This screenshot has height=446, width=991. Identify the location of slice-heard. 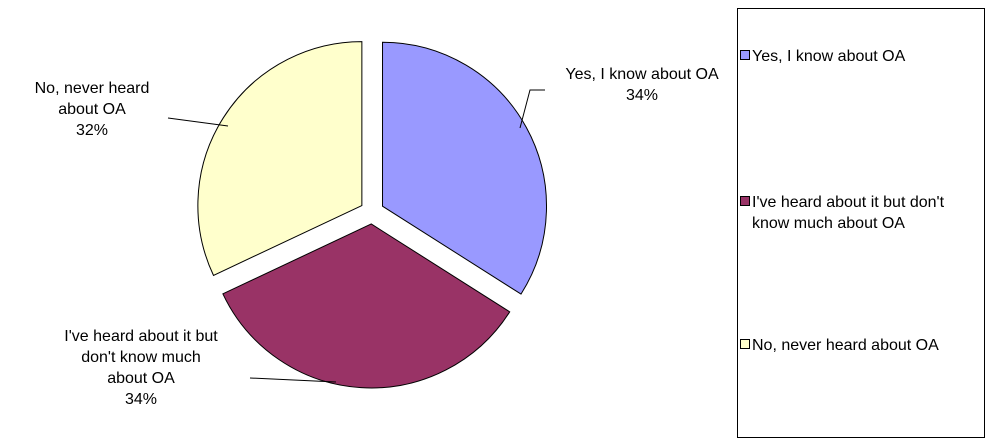
(366, 306).